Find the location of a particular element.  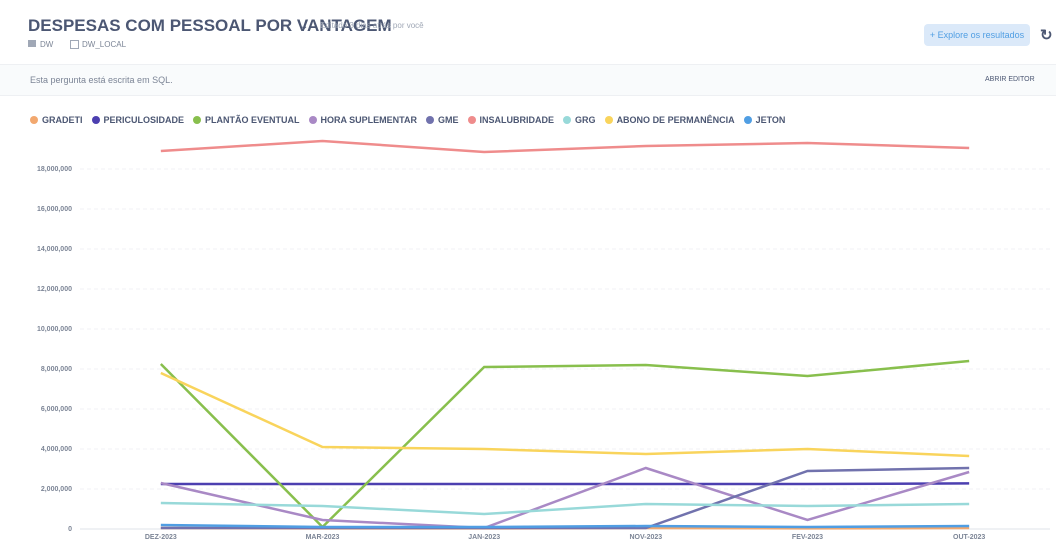

legend-label: PERICULOSIDADE is located at coordinates (144, 120).